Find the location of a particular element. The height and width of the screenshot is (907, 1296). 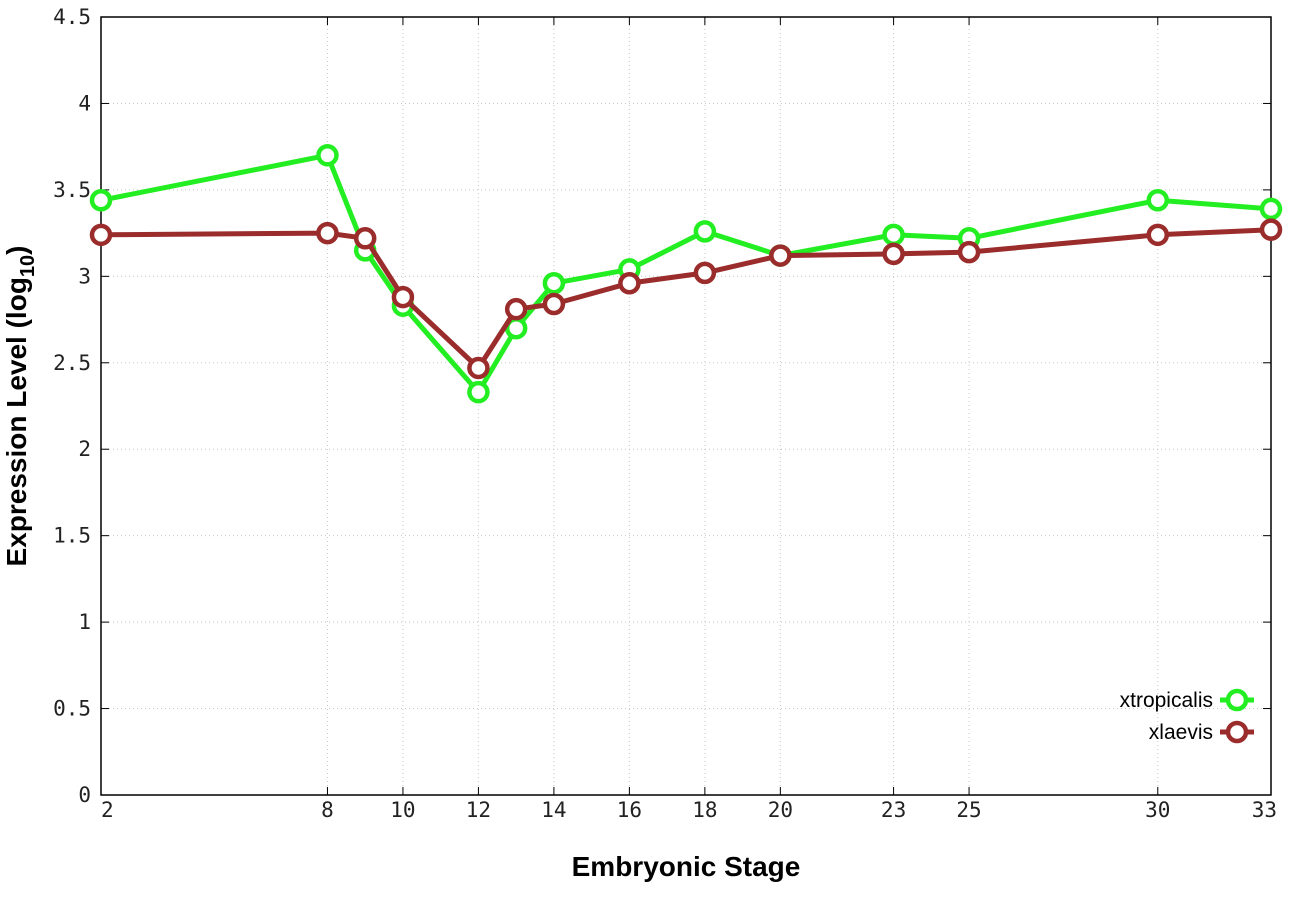

y-axis-title-close: ) is located at coordinates (16, 250).